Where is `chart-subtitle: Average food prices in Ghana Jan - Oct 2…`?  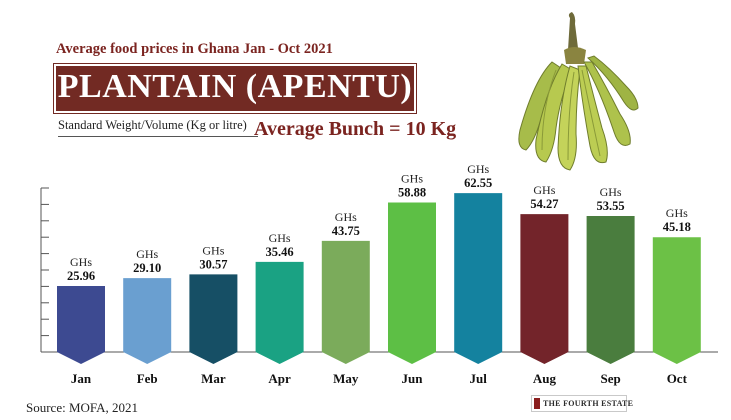 chart-subtitle: Average food prices in Ghana Jan - Oct 2… is located at coordinates (194, 49).